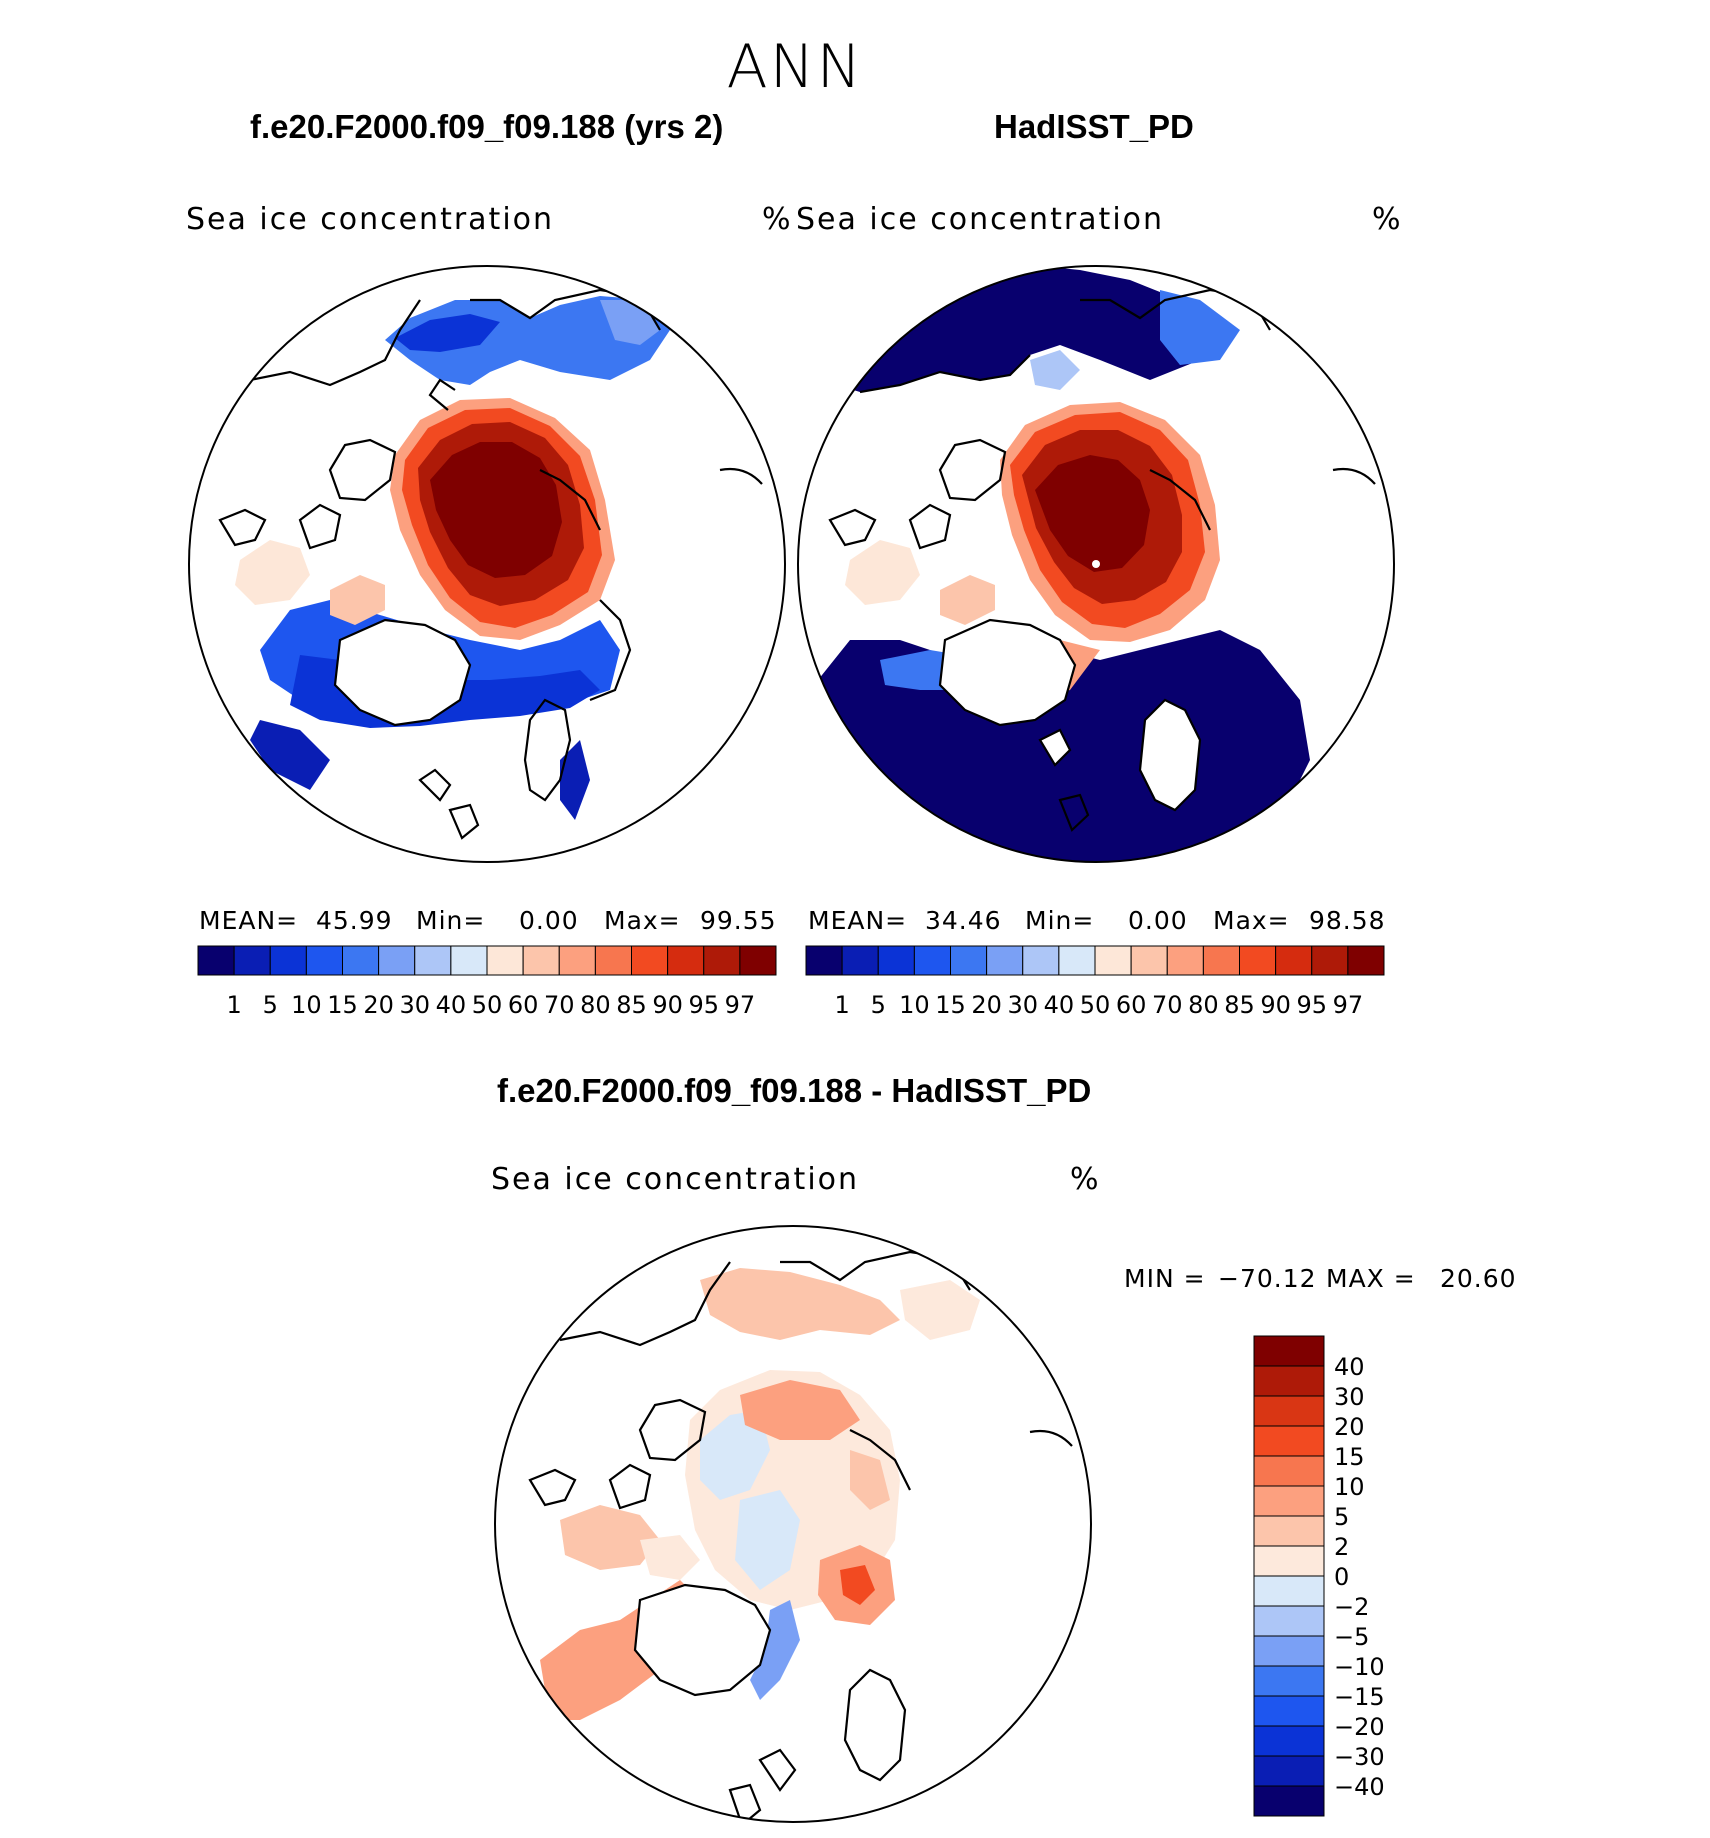  I want to click on colorbar-tick-label: −20, so click(1359, 1727).